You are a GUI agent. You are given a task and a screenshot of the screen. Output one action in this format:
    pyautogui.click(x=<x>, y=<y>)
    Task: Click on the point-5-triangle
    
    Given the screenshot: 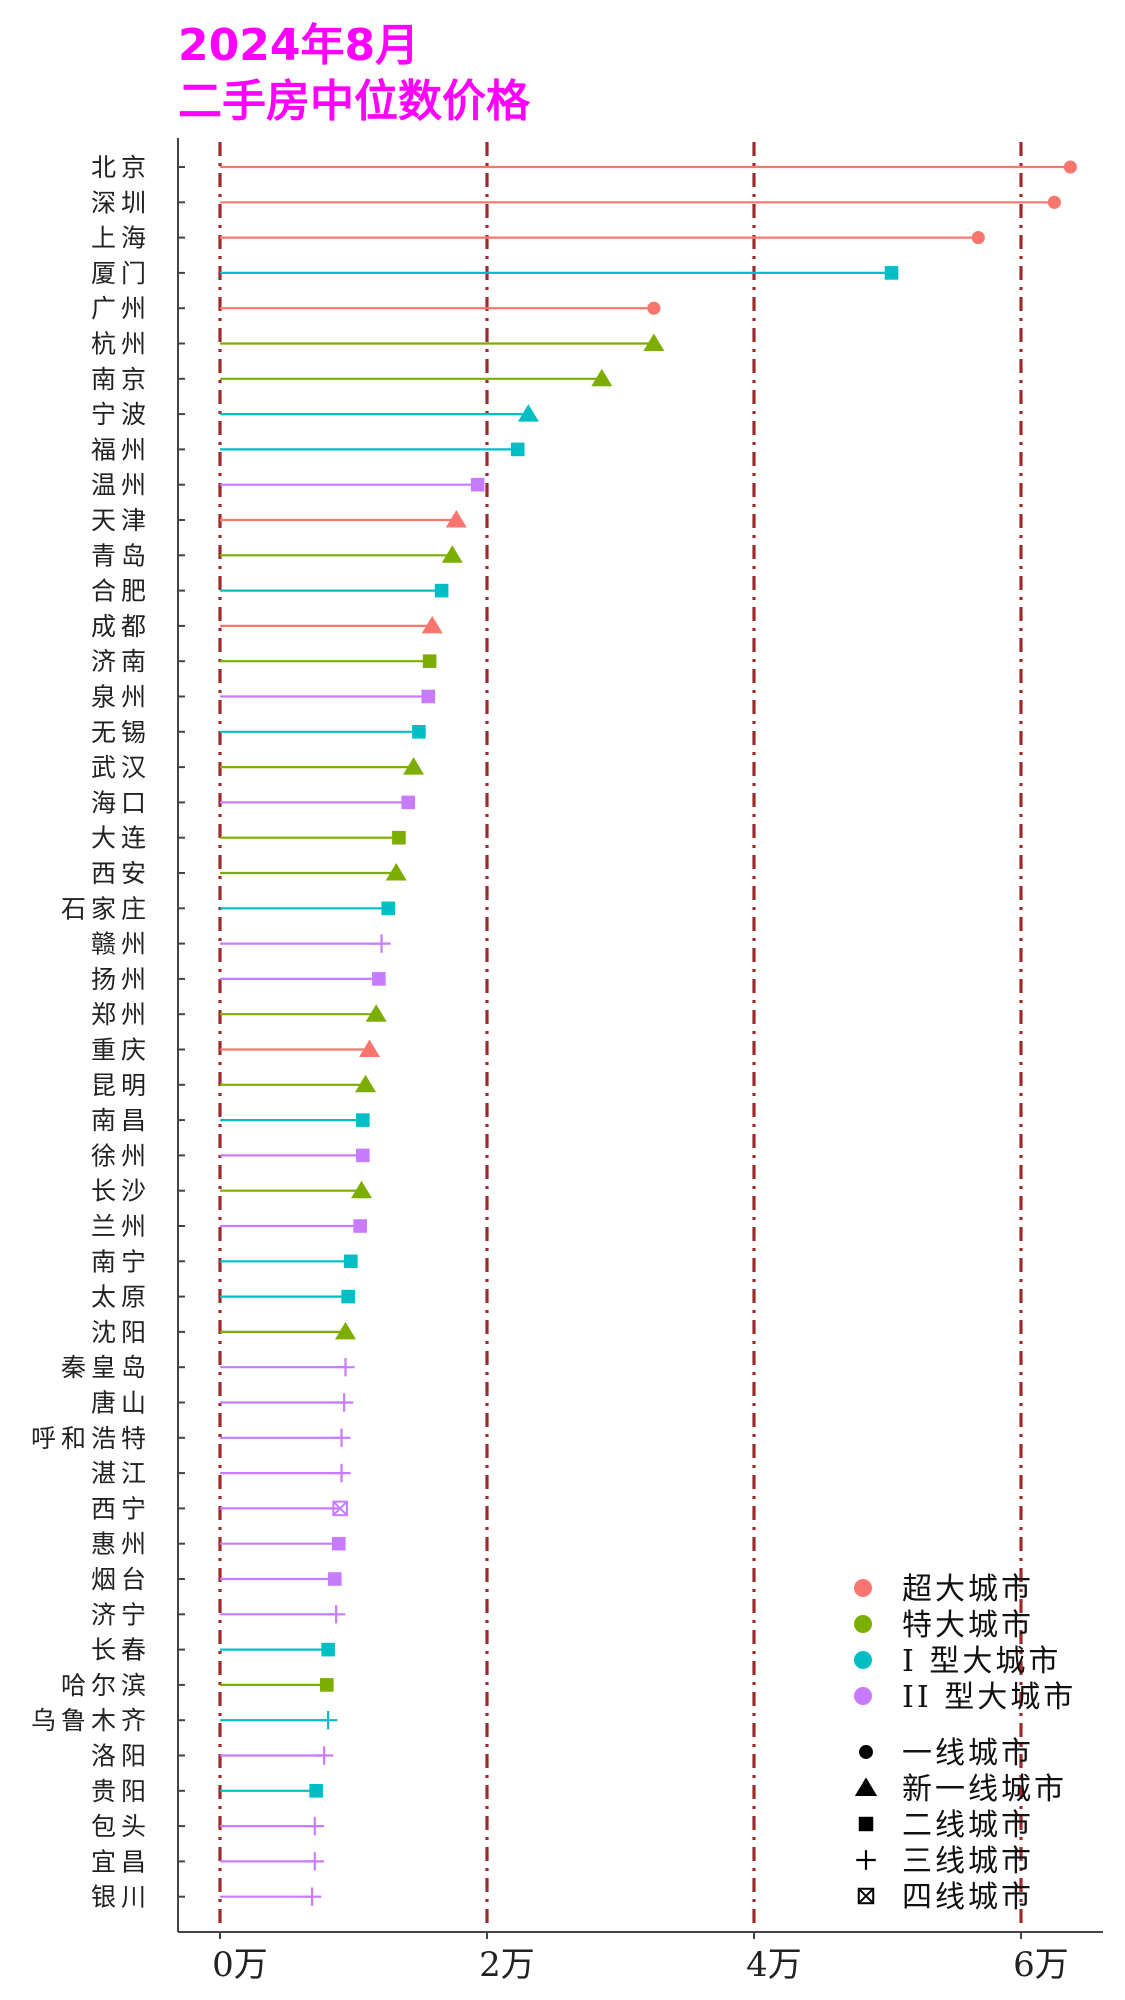 What is the action you would take?
    pyautogui.click(x=654, y=342)
    